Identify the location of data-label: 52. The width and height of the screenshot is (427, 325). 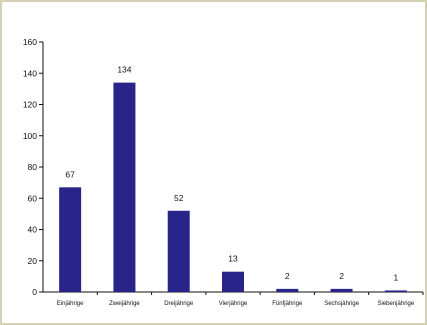
(179, 198).